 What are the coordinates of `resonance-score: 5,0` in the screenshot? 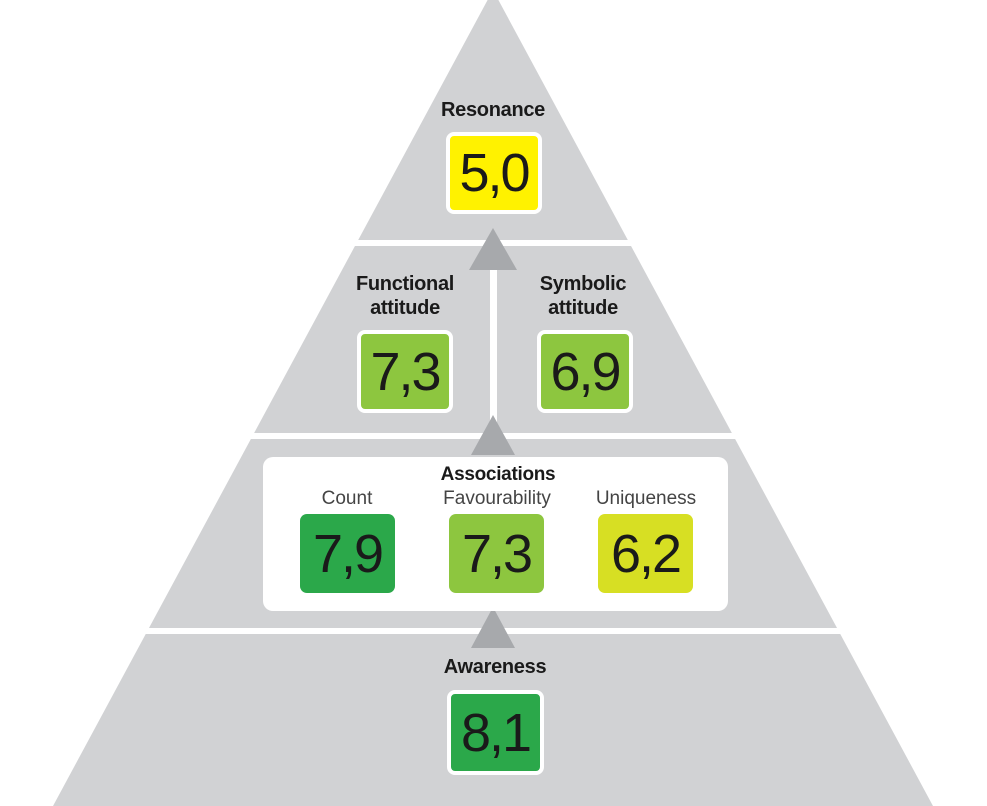 It's located at (494, 173).